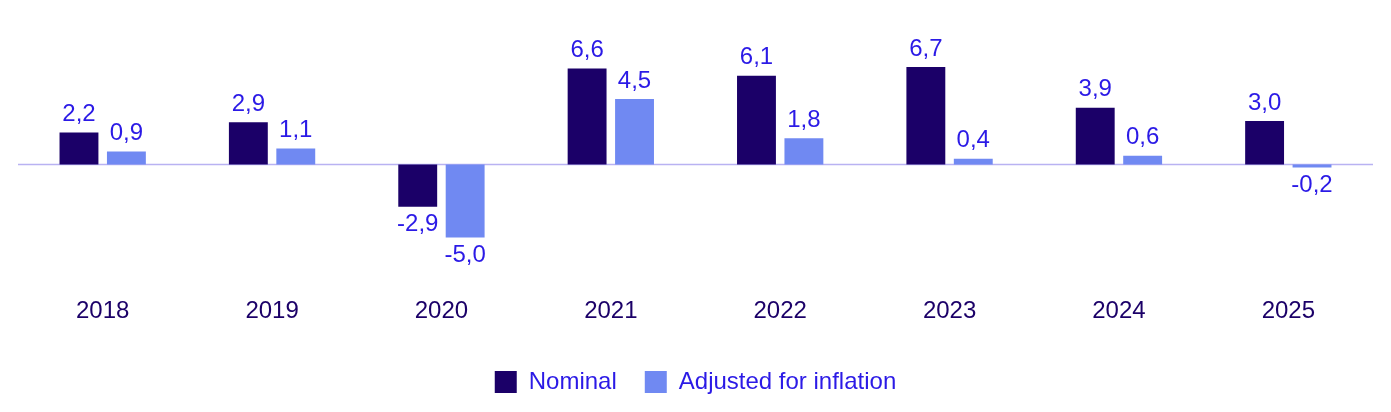  Describe the element at coordinates (587, 49) in the screenshot. I see `data-label: 6,6` at that location.